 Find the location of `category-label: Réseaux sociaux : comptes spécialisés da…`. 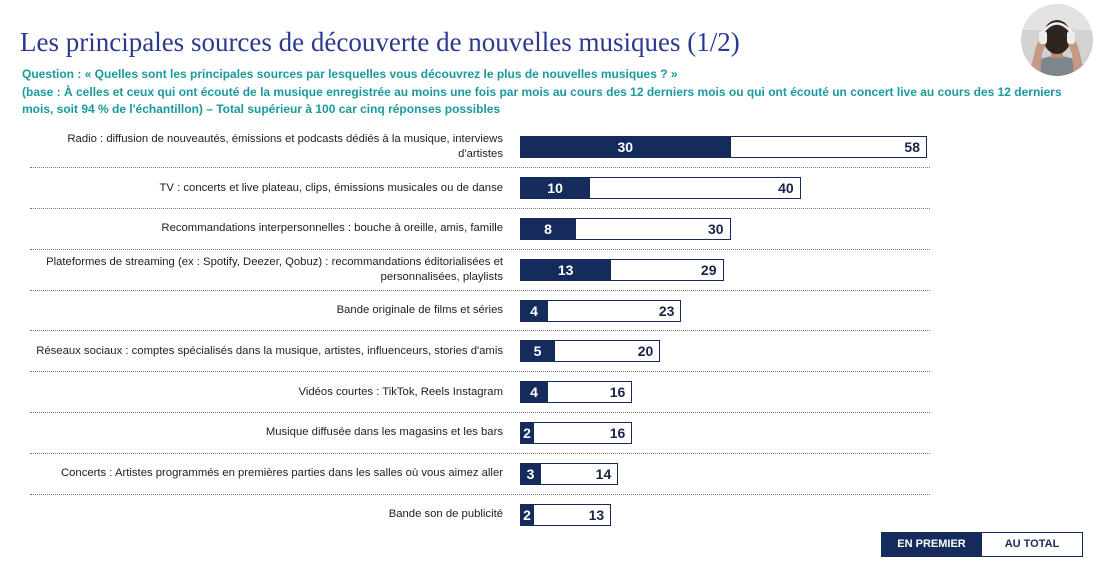

category-label: Réseaux sociaux : comptes spécialisés da… is located at coordinates (269, 350).